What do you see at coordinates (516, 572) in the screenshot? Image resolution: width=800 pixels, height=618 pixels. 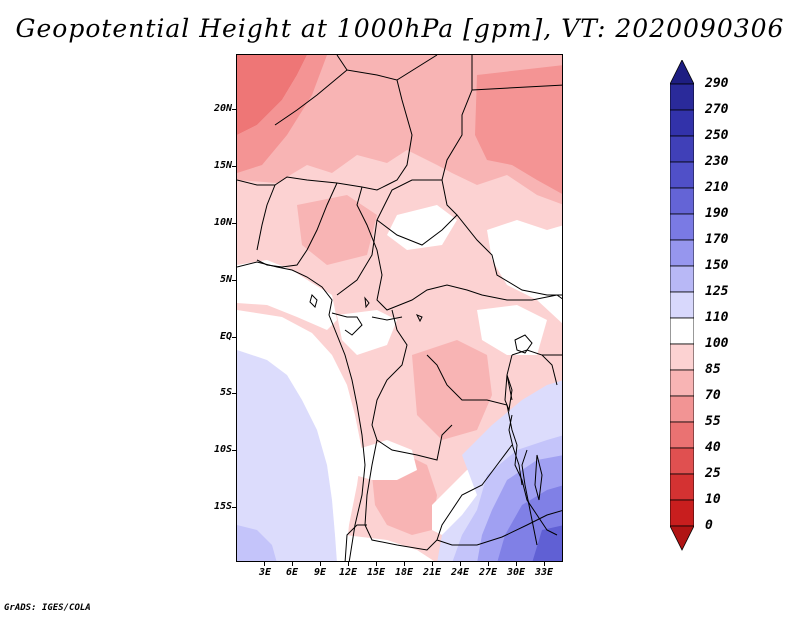 I see `lon-label-30e: 30E` at bounding box center [516, 572].